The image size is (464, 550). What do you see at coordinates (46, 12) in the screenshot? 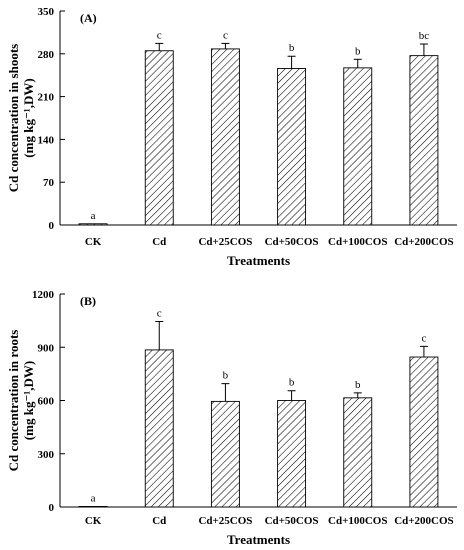
I see `y-tick-label: 350` at bounding box center [46, 12].